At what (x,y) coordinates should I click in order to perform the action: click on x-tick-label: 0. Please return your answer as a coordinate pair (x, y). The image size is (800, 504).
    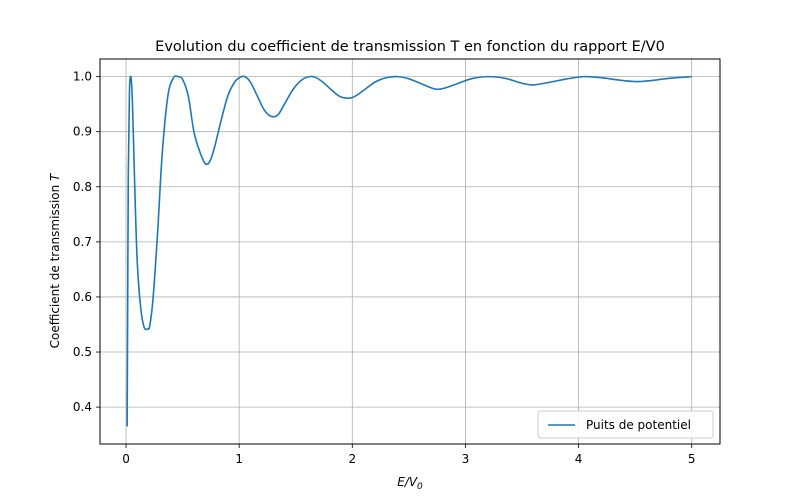
    Looking at the image, I should click on (126, 459).